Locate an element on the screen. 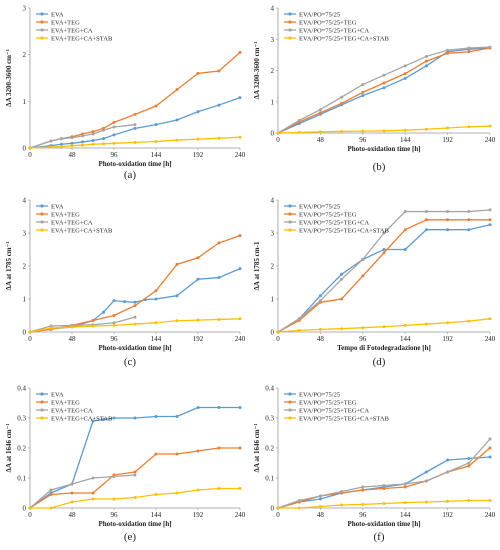 Image resolution: width=500 pixels, height=550 pixels. legend-entry: EVA/PO=75/25 is located at coordinates (319, 394).